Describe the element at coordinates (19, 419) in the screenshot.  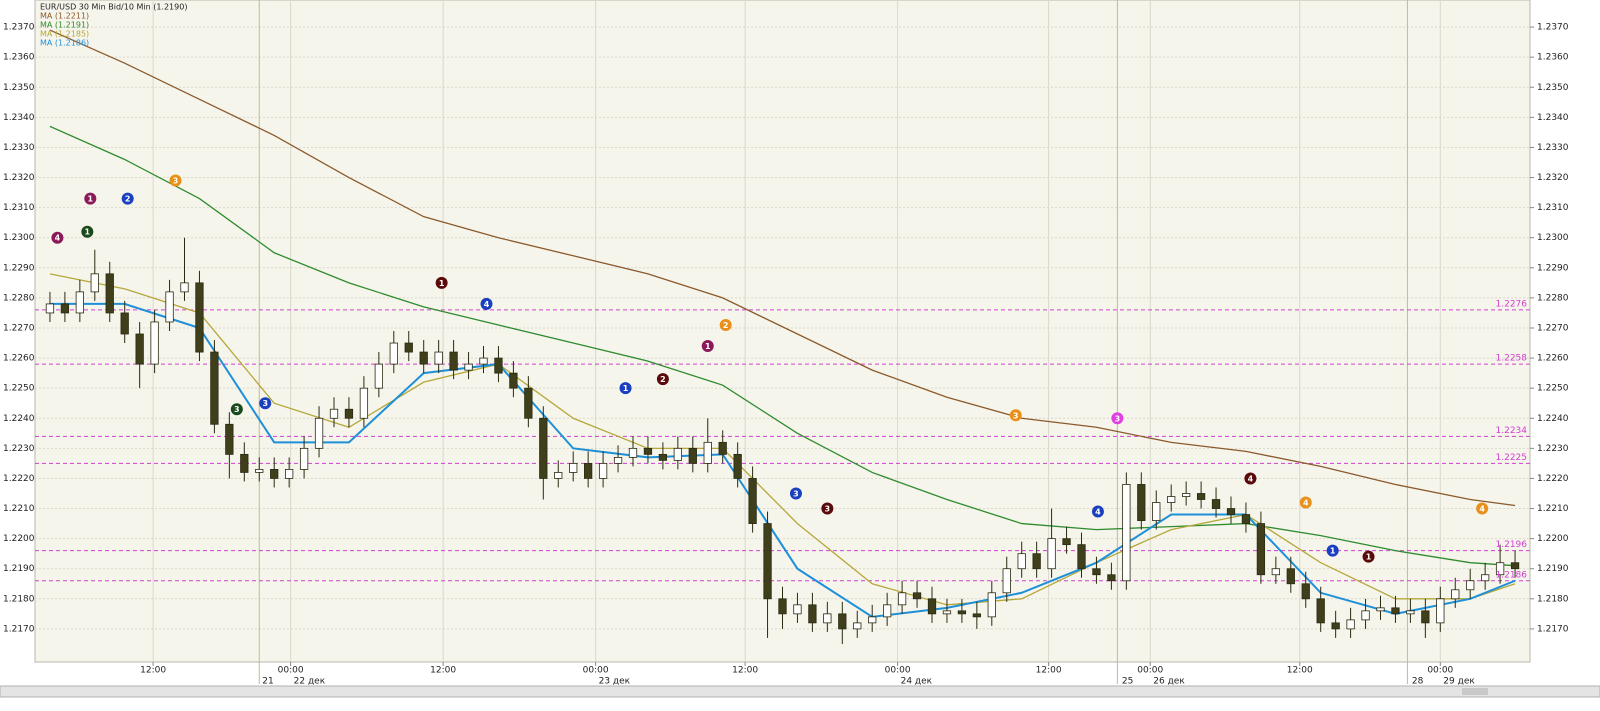
I see `y-tick-label: 1.2240` at that location.